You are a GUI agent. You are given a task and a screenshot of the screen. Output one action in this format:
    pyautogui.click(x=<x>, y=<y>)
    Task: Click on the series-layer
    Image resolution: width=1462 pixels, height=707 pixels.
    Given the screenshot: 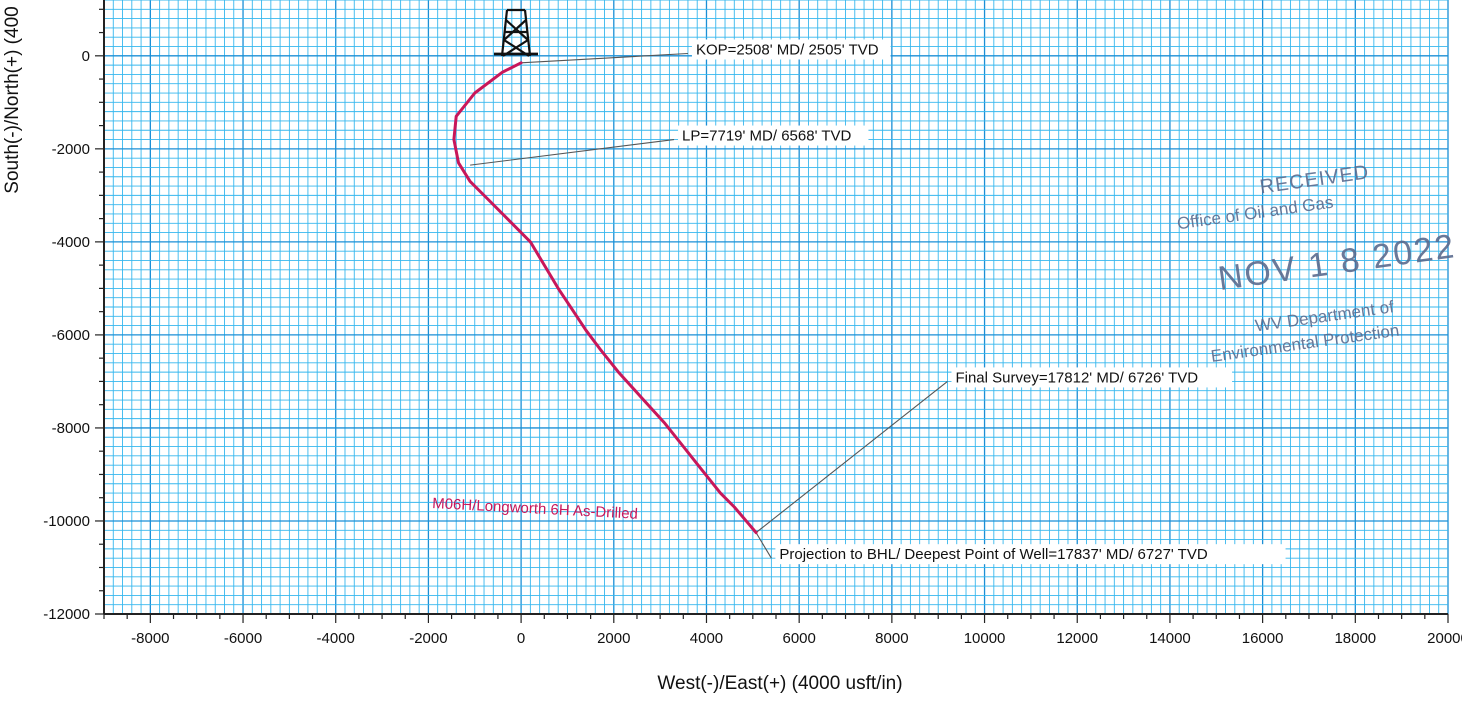 What is the action you would take?
    pyautogui.click(x=605, y=298)
    